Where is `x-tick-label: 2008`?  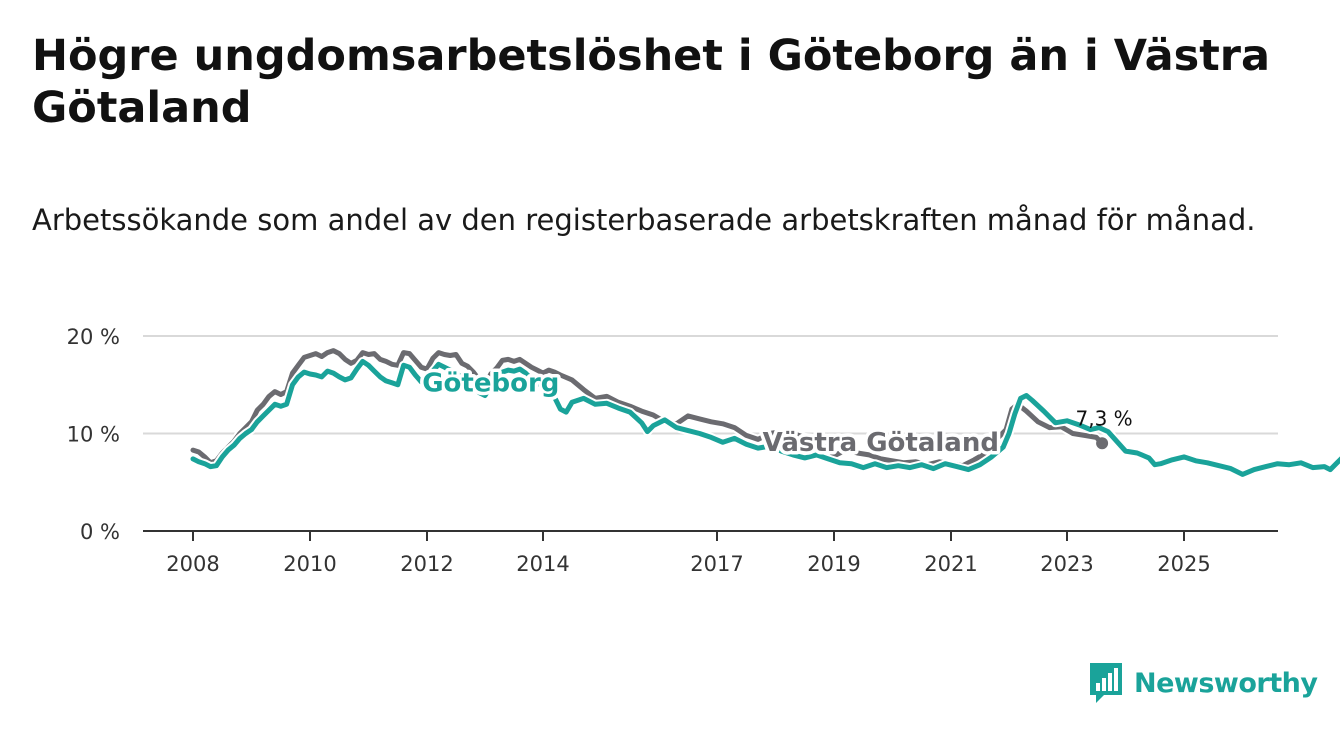 x-tick-label: 2008 is located at coordinates (192, 564).